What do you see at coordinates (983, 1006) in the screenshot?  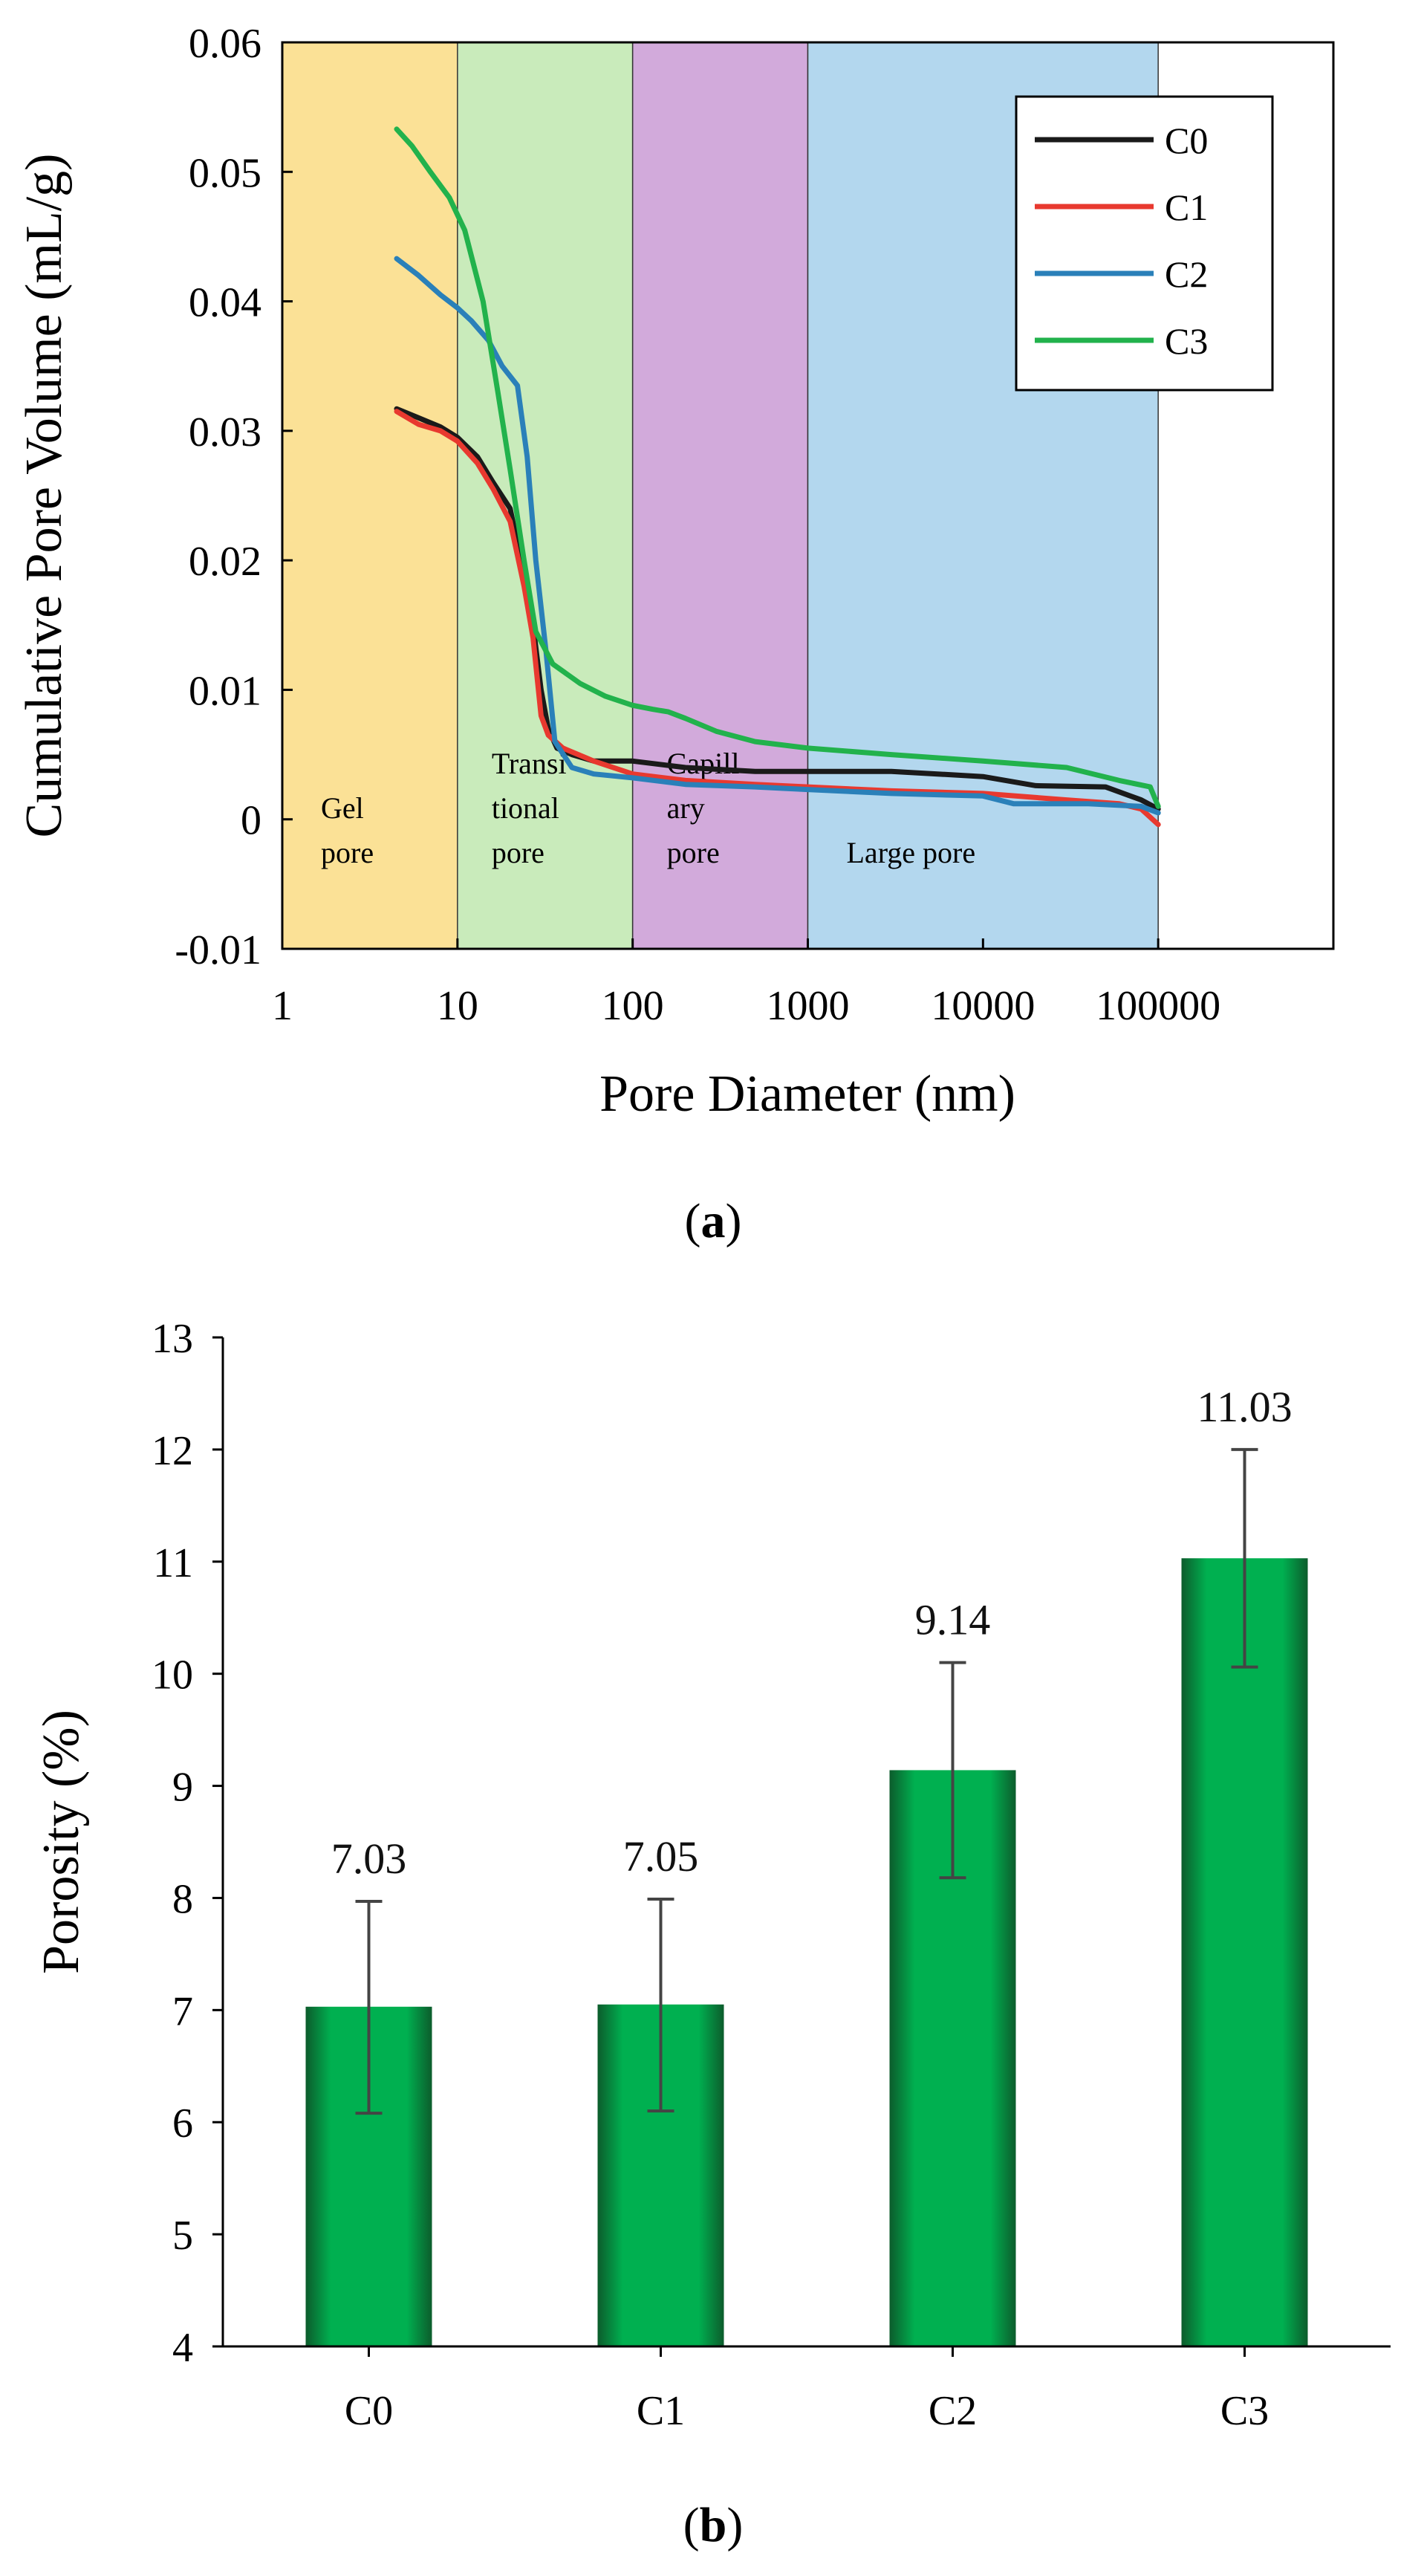 I see `x-tick-label: 10000` at bounding box center [983, 1006].